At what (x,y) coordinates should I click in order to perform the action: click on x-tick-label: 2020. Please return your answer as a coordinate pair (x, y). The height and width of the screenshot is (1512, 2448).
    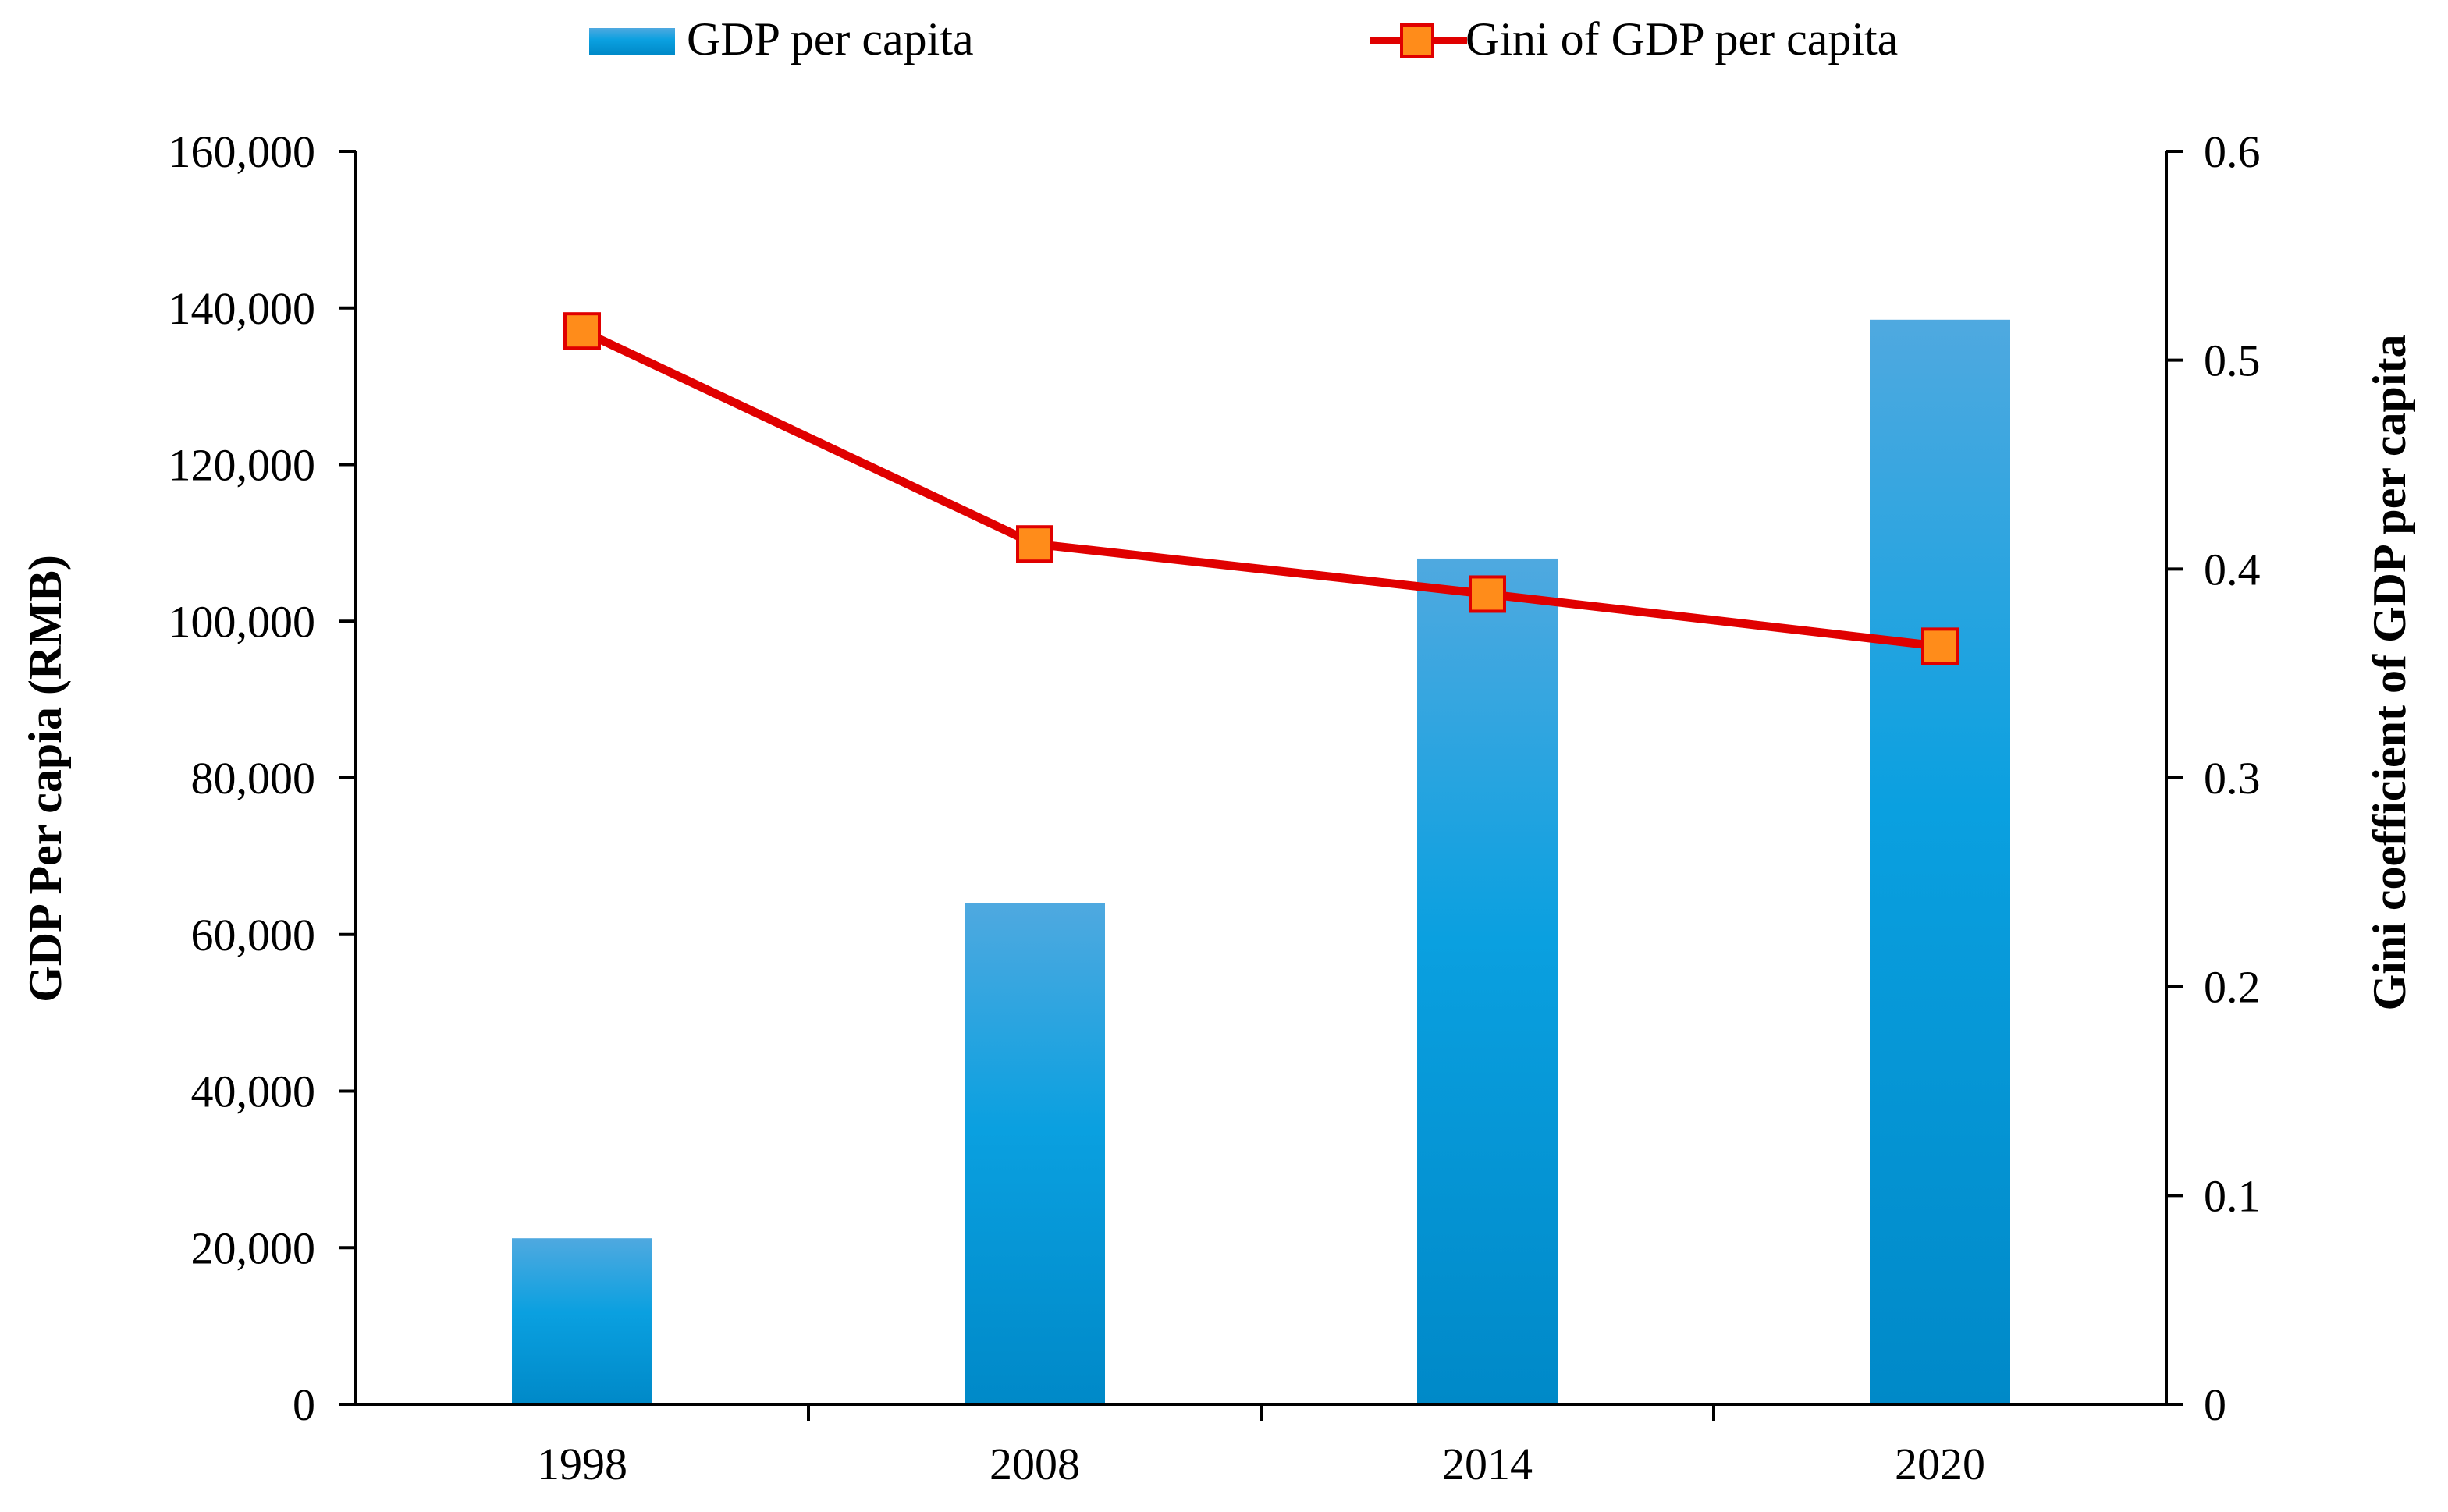
    Looking at the image, I should click on (1940, 1464).